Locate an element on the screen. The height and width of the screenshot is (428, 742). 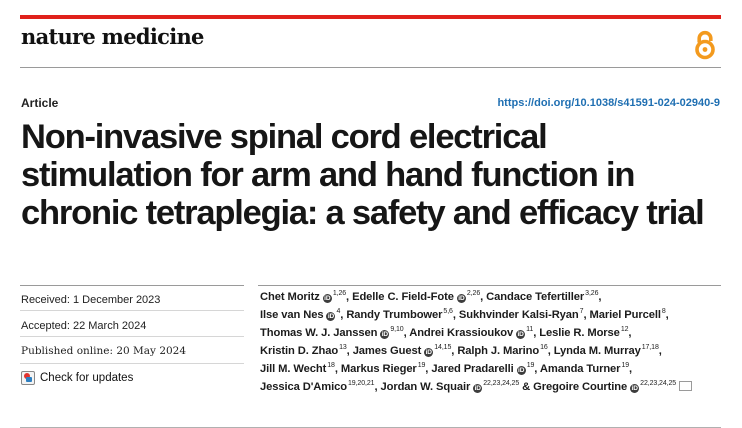
author-name: Jordan W. Squair is located at coordinates (425, 387).